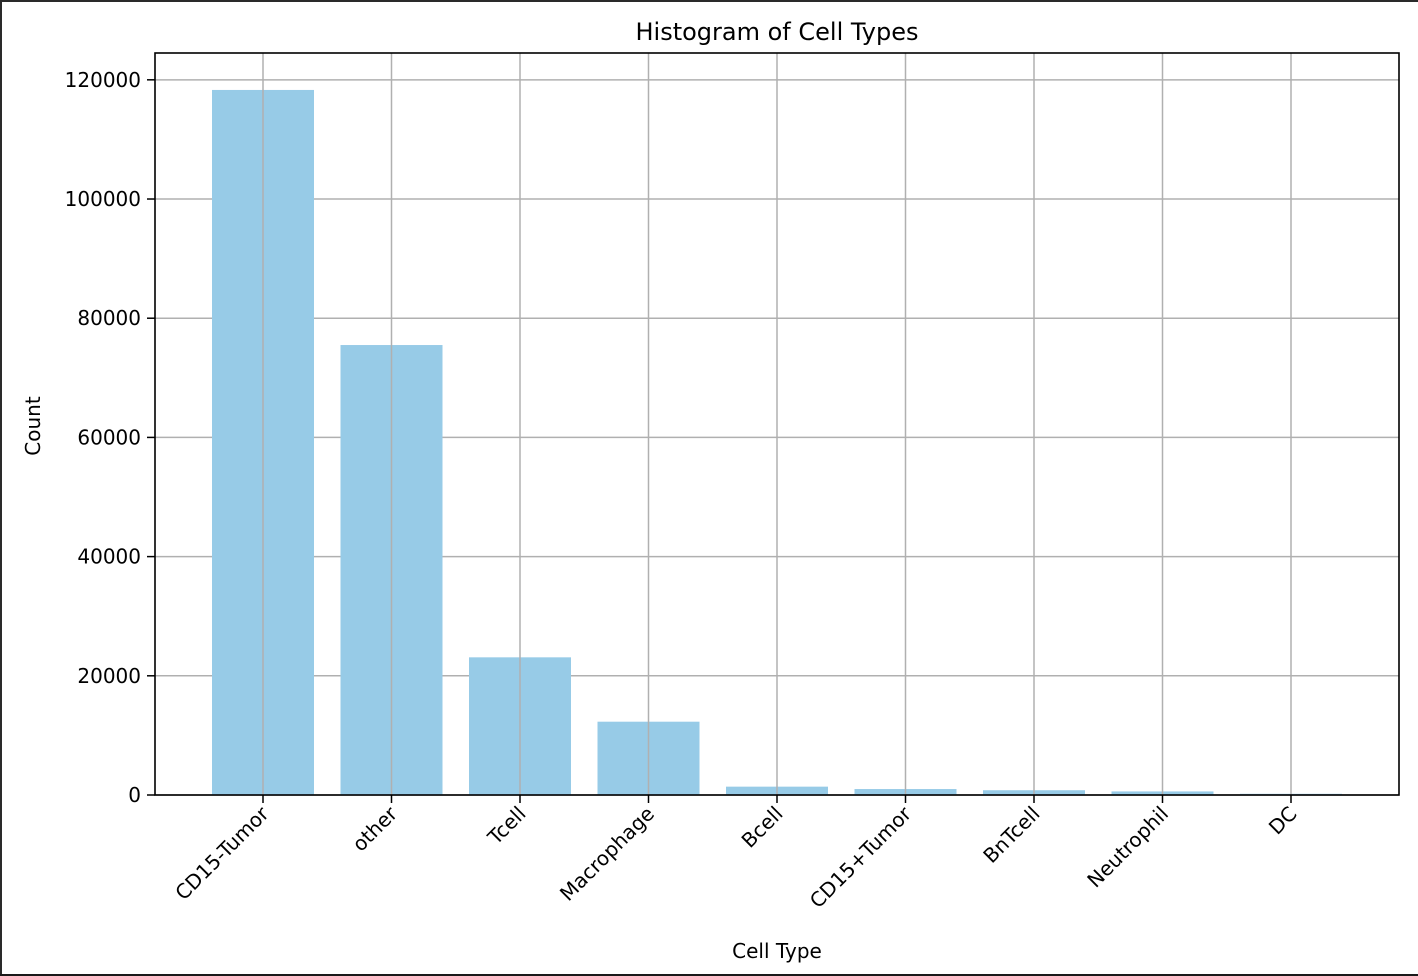 The image size is (1418, 976). Describe the element at coordinates (1283, 821) in the screenshot. I see `x-tick-label: DC` at that location.